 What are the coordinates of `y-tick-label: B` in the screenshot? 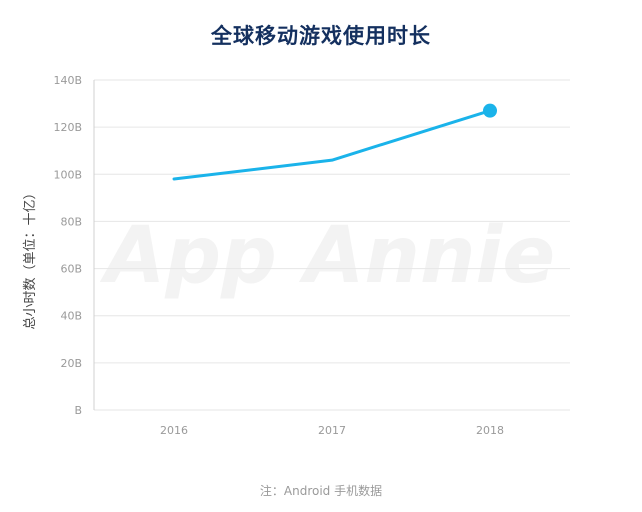 It's located at (78, 410).